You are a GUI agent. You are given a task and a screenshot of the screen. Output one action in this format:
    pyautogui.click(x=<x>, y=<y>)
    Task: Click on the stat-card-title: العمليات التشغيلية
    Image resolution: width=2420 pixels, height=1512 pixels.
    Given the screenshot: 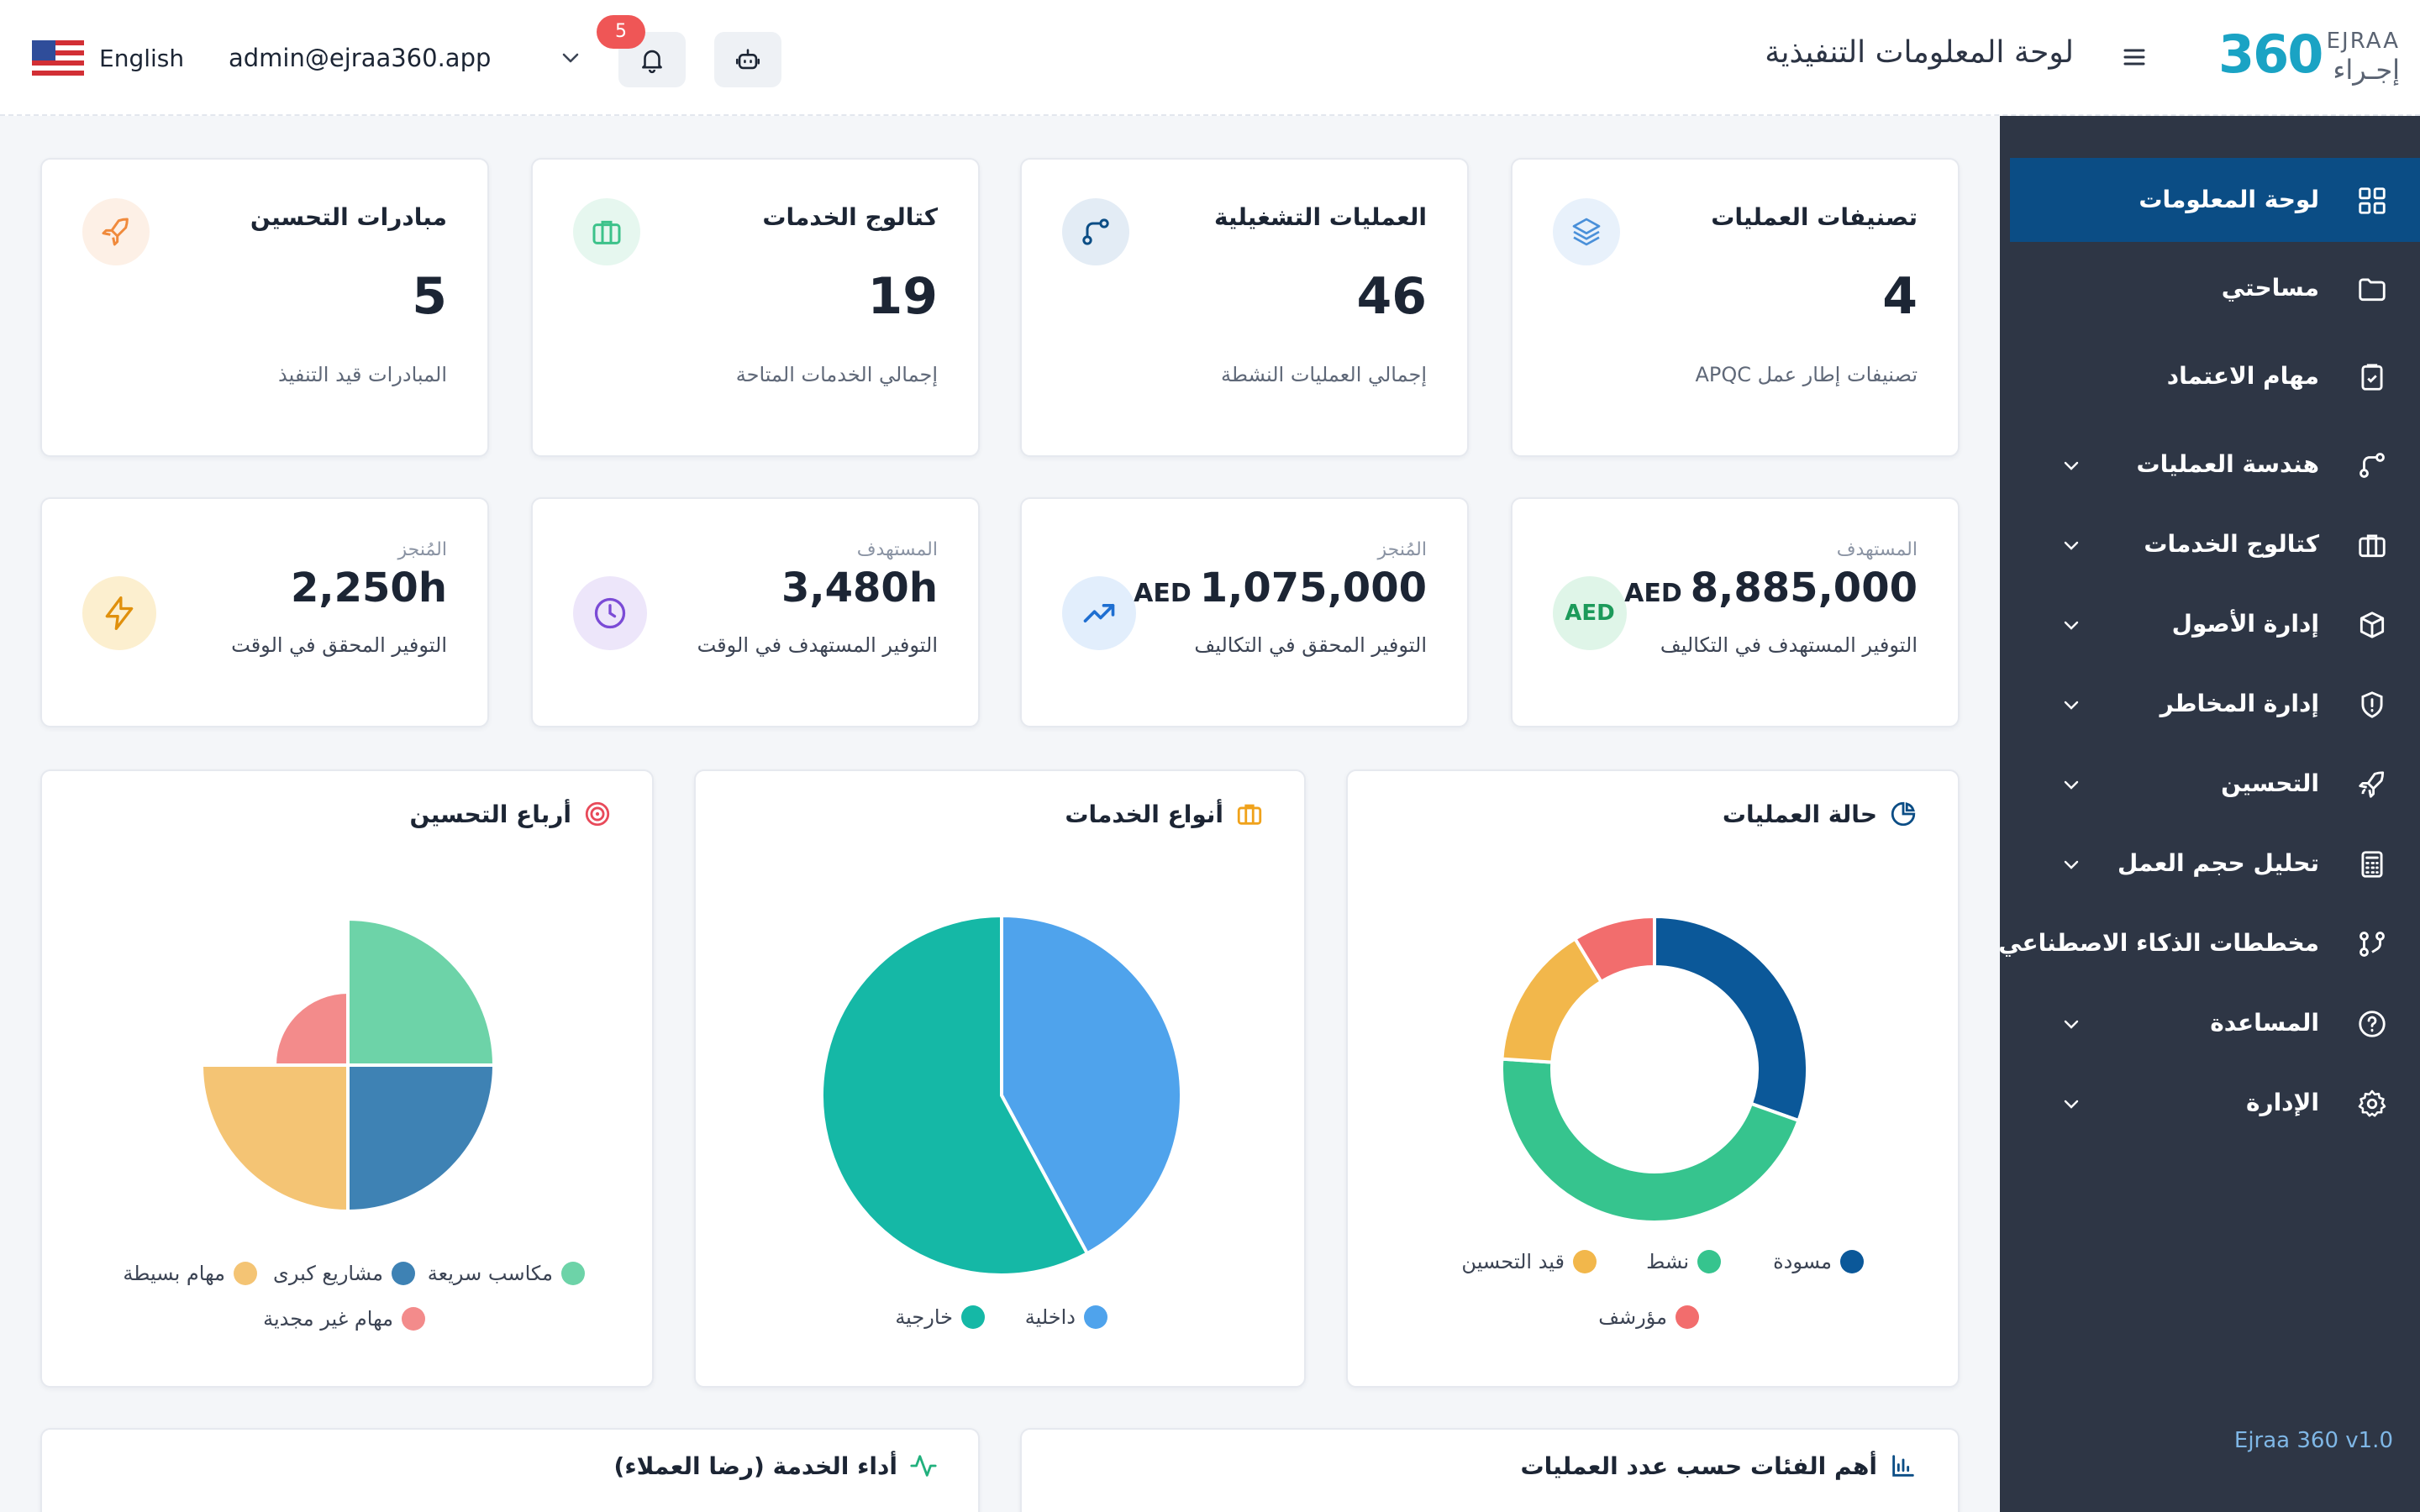 What is the action you would take?
    pyautogui.click(x=1320, y=217)
    